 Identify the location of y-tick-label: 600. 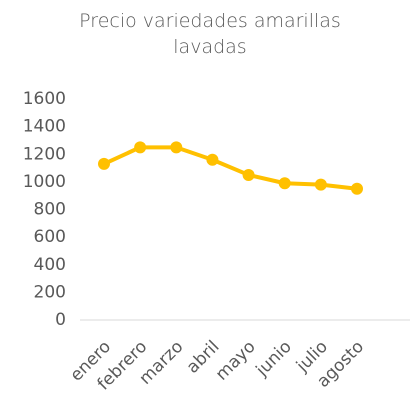
(50, 237).